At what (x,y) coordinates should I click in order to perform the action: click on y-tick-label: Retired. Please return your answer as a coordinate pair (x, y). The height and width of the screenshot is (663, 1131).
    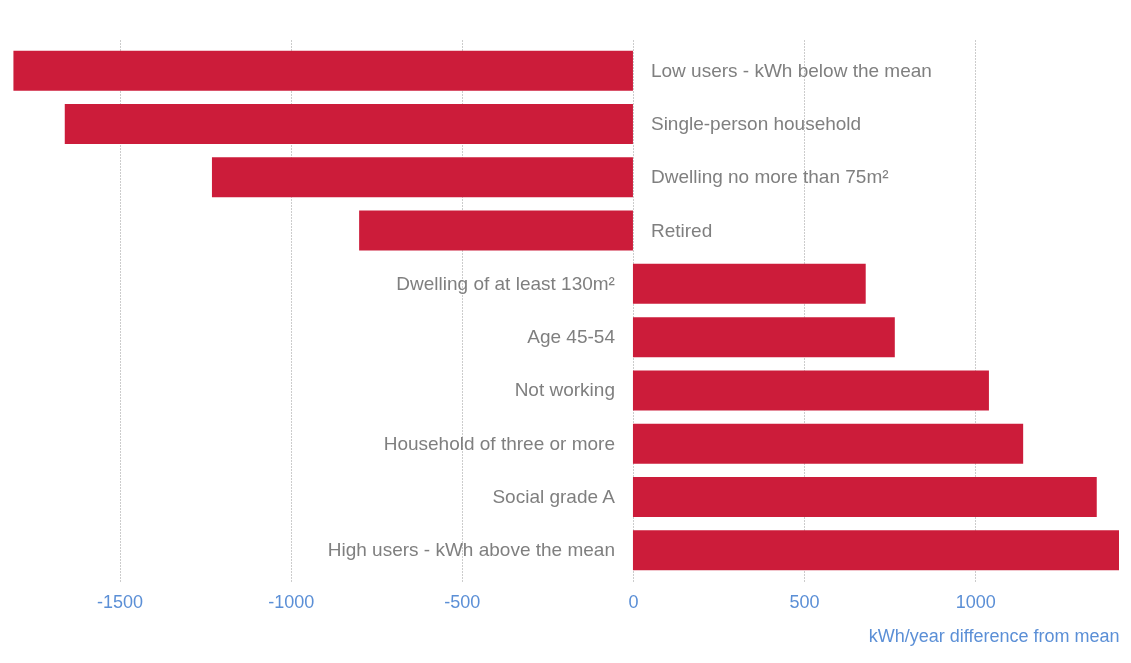
    Looking at the image, I should click on (681, 230).